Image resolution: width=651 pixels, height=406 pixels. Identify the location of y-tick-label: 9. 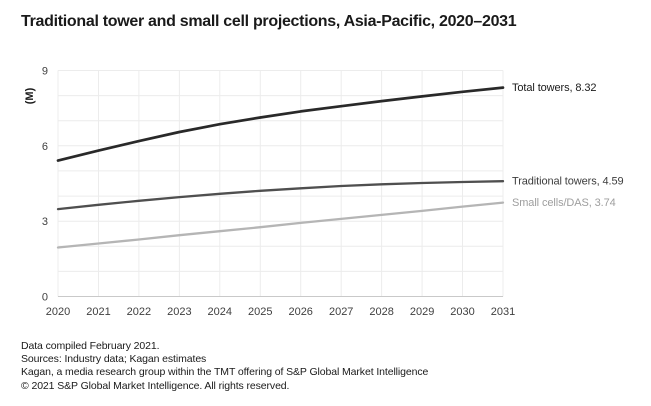
(45, 72).